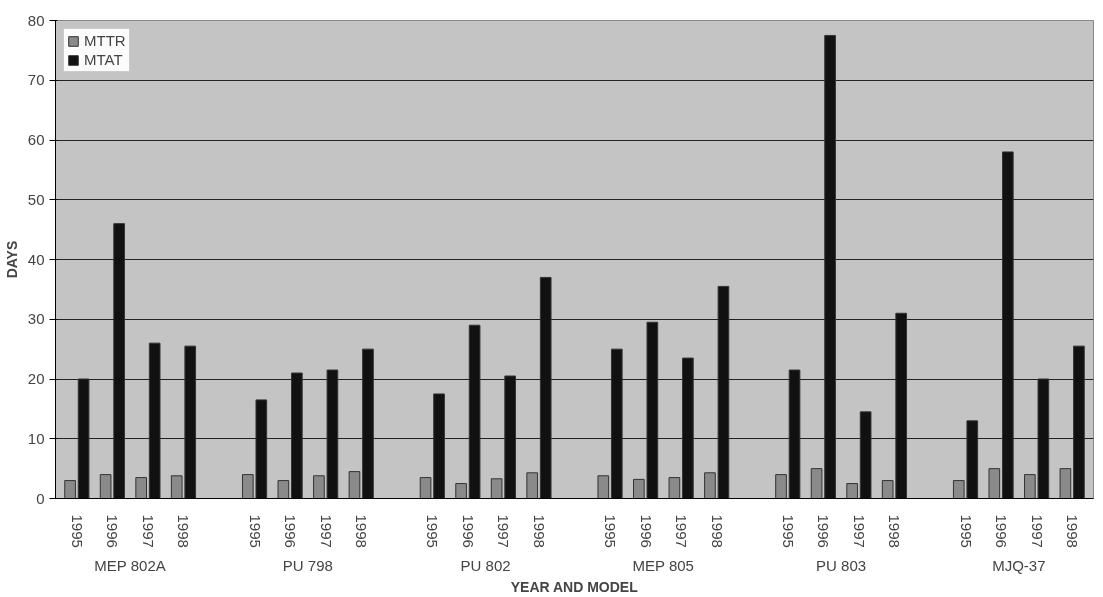  I want to click on y-tick-label: 0, so click(40, 498).